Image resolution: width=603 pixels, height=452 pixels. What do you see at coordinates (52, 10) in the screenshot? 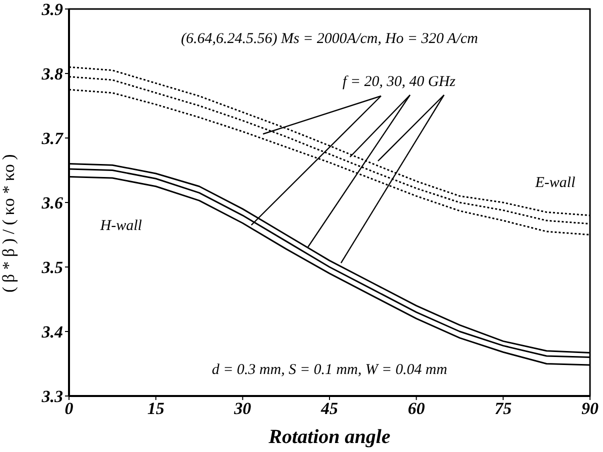
I see `y-tick-label: 3.9` at bounding box center [52, 10].